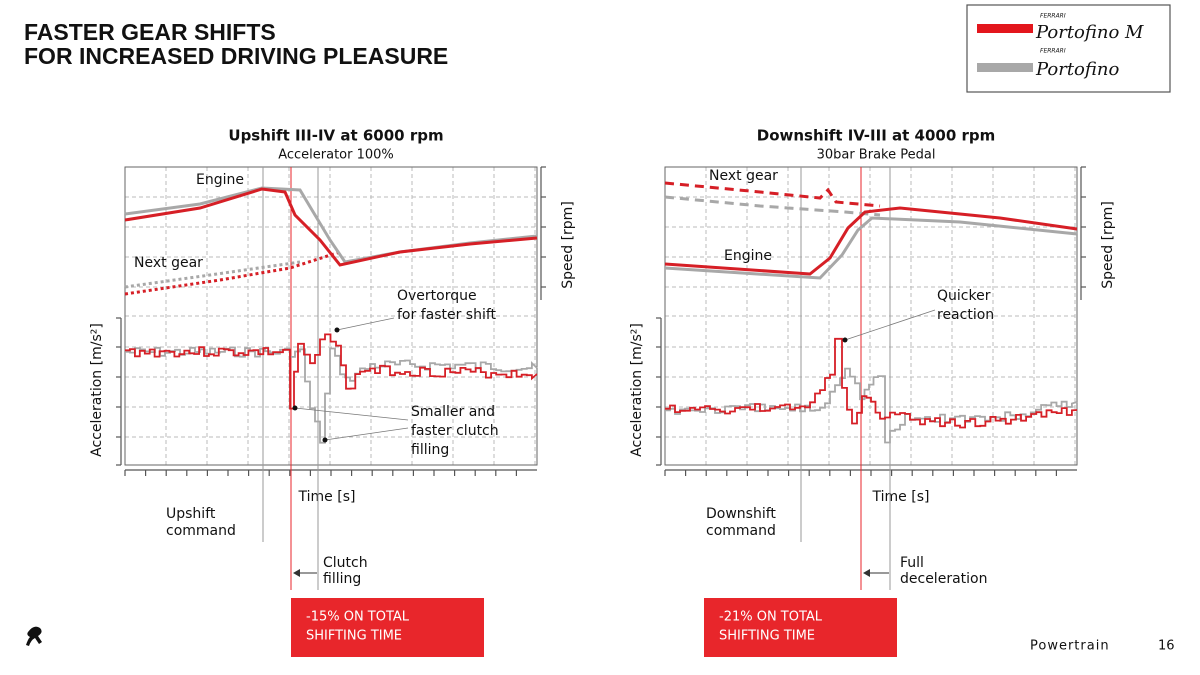 Image resolution: width=1200 pixels, height=675 pixels. I want to click on legend-box: FERRARI Portofino M FERRARI Portofino, so click(1068, 48).